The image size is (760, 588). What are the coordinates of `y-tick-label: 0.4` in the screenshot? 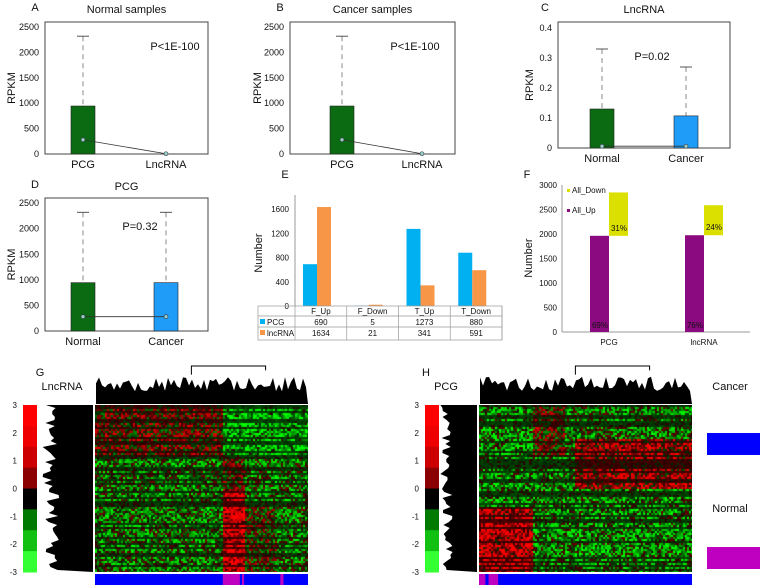 It's located at (545, 28).